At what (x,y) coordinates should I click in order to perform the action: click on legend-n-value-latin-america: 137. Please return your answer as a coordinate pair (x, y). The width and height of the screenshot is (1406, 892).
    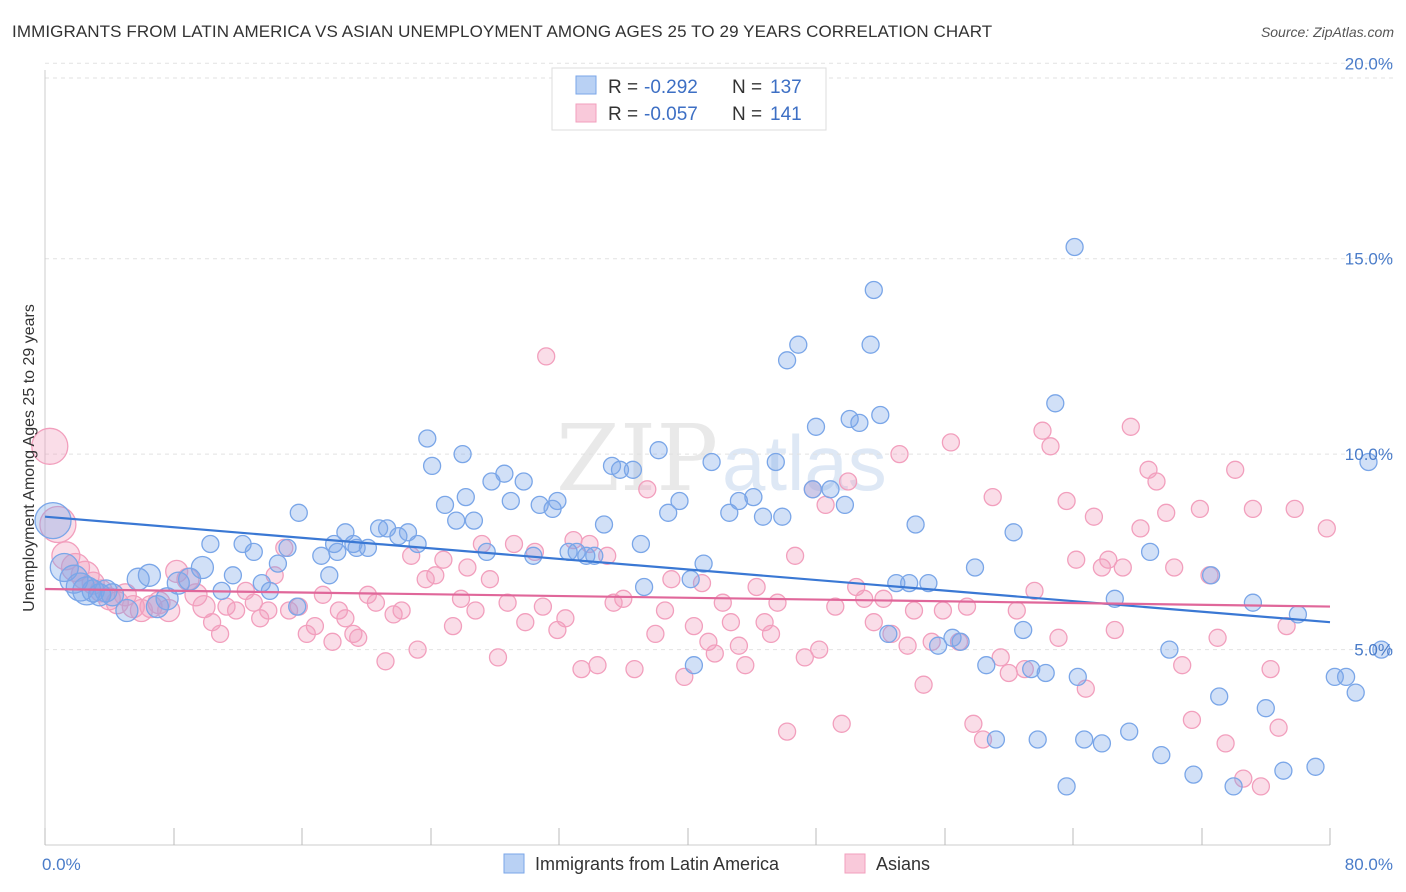
    Looking at the image, I should click on (786, 87).